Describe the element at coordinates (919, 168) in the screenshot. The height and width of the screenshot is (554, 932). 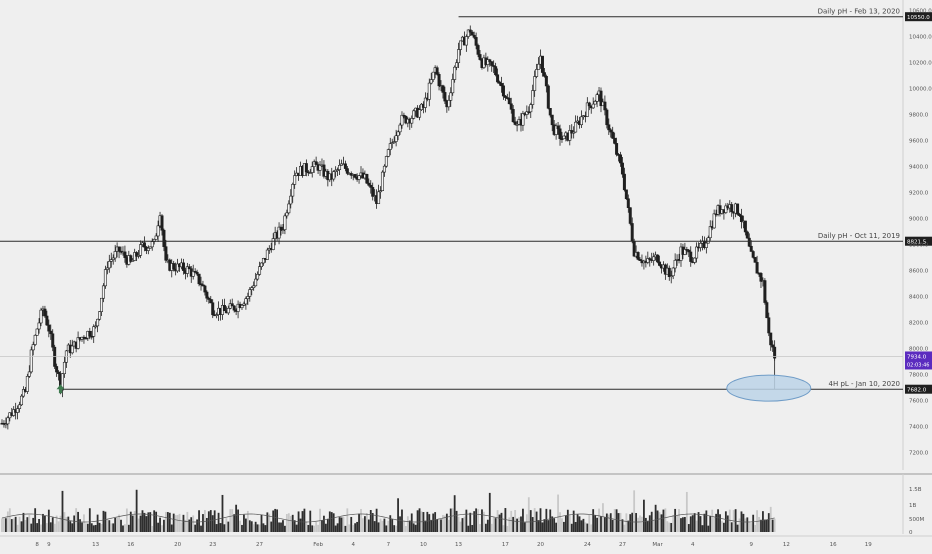
I see `price-tick-label: 9400.0` at that location.